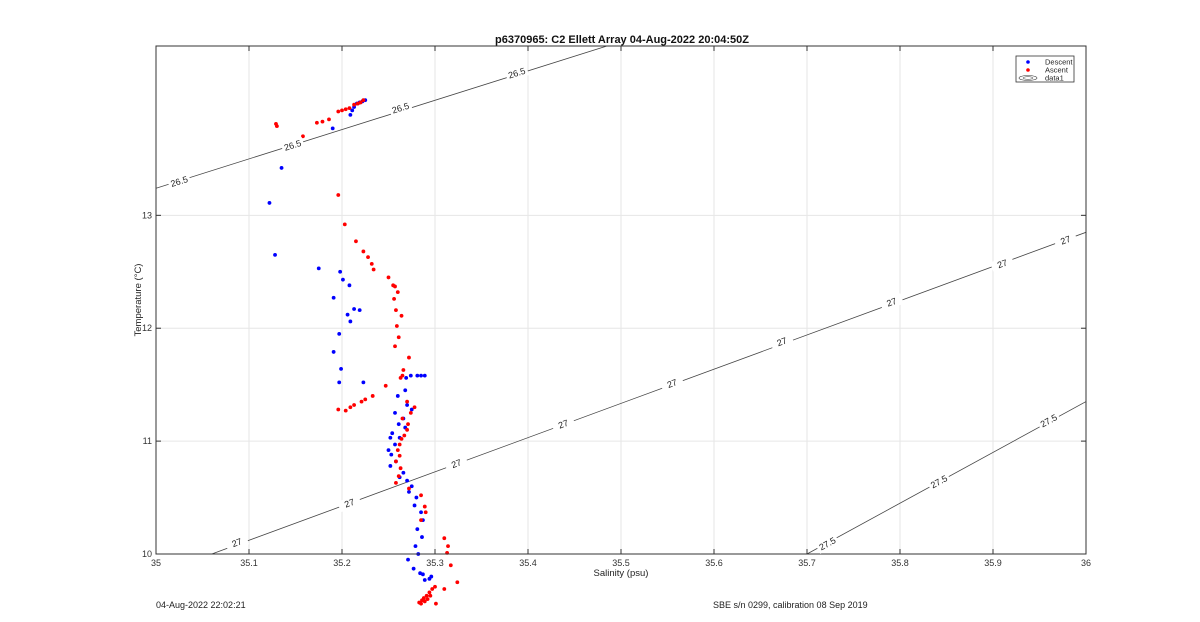 This screenshot has height=622, width=1200. I want to click on y-tick-label: 10, so click(147, 554).